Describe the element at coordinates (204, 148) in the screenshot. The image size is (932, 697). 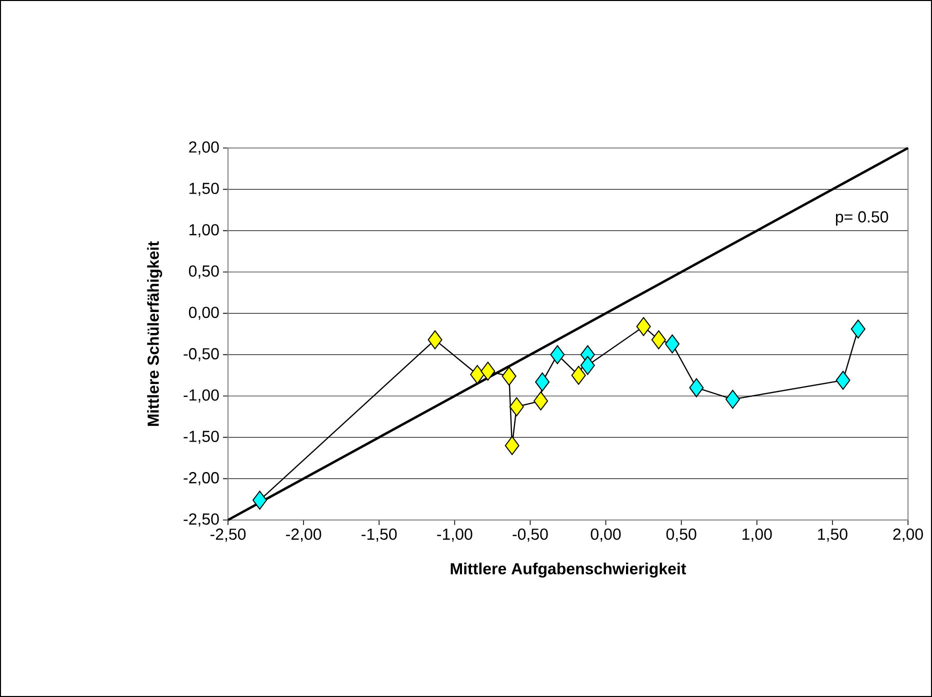
I see `y-tick-label: 2,00` at that location.